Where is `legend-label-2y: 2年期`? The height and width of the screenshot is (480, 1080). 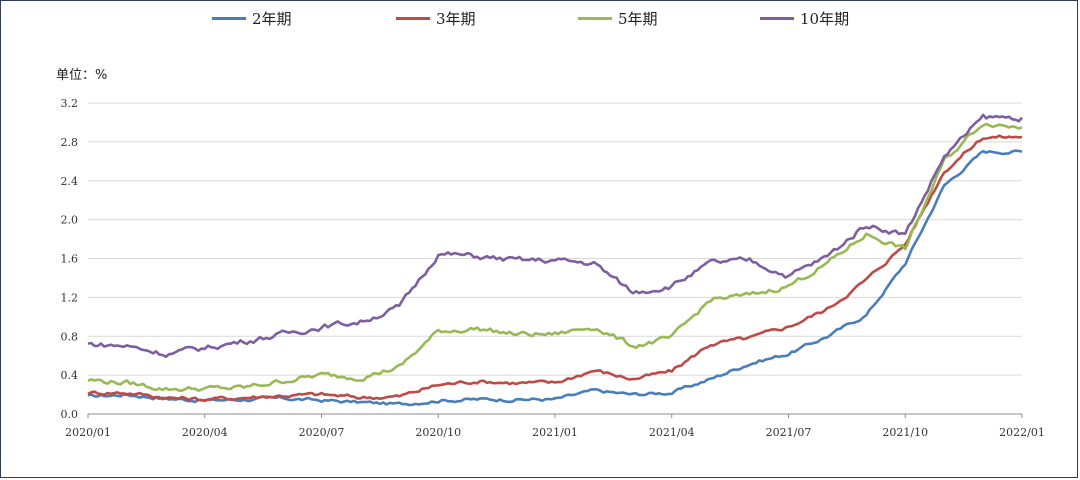 legend-label-2y: 2年期 is located at coordinates (272, 18).